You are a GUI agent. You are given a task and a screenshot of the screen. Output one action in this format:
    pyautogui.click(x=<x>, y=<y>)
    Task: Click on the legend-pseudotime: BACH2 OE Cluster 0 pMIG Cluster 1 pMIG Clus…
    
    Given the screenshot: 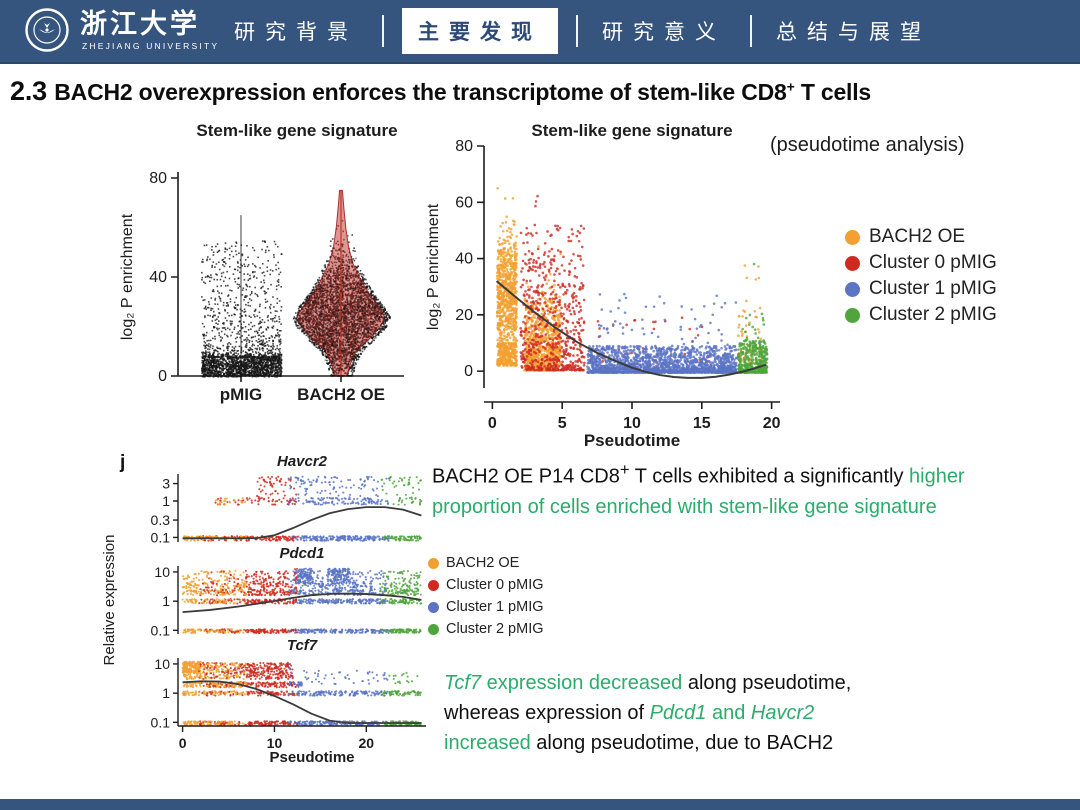 What is the action you would take?
    pyautogui.click(x=921, y=276)
    